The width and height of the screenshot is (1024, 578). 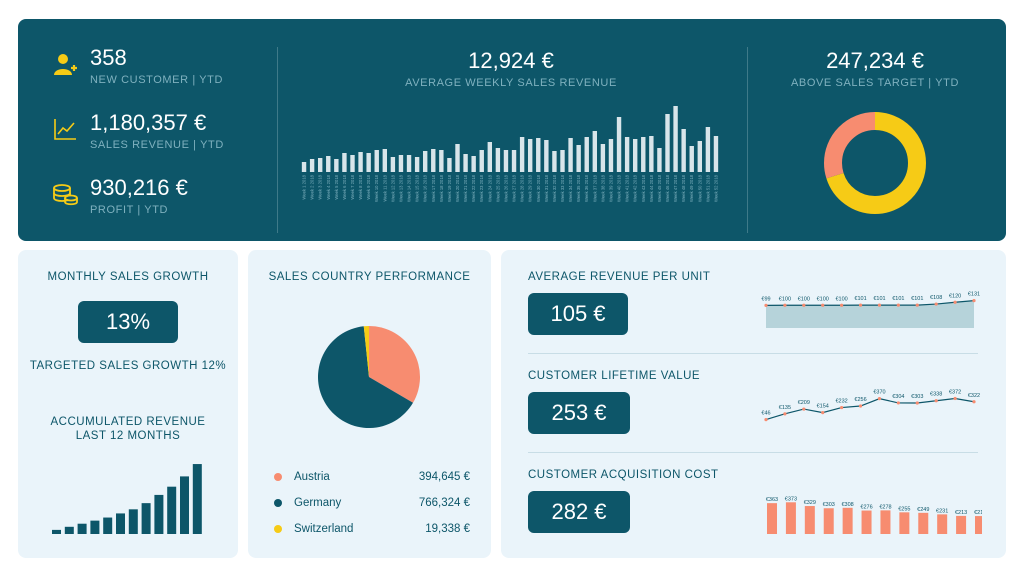 What do you see at coordinates (372, 529) in the screenshot?
I see `legend-row-switzerland: Switzerland 19,338 €` at bounding box center [372, 529].